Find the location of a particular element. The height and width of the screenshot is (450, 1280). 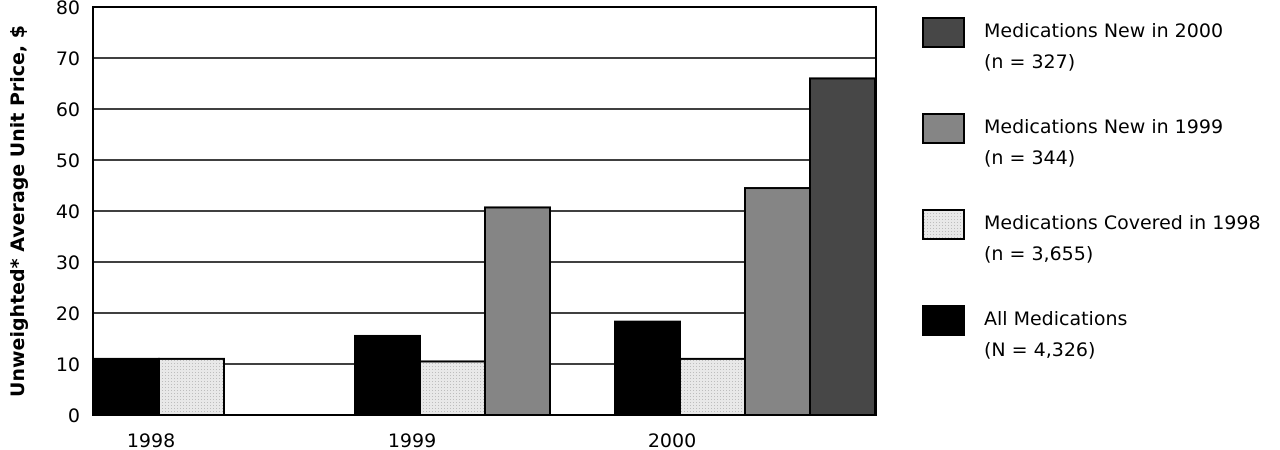

y-tick-label: 40 is located at coordinates (68, 212).